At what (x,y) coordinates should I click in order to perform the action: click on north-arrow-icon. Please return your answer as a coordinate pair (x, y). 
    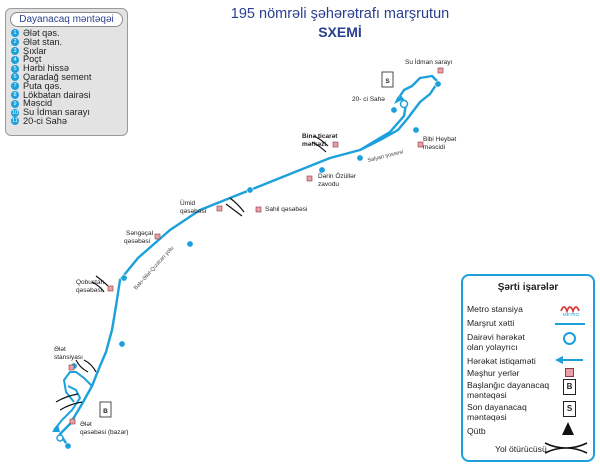
    Looking at the image, I should click on (568, 428).